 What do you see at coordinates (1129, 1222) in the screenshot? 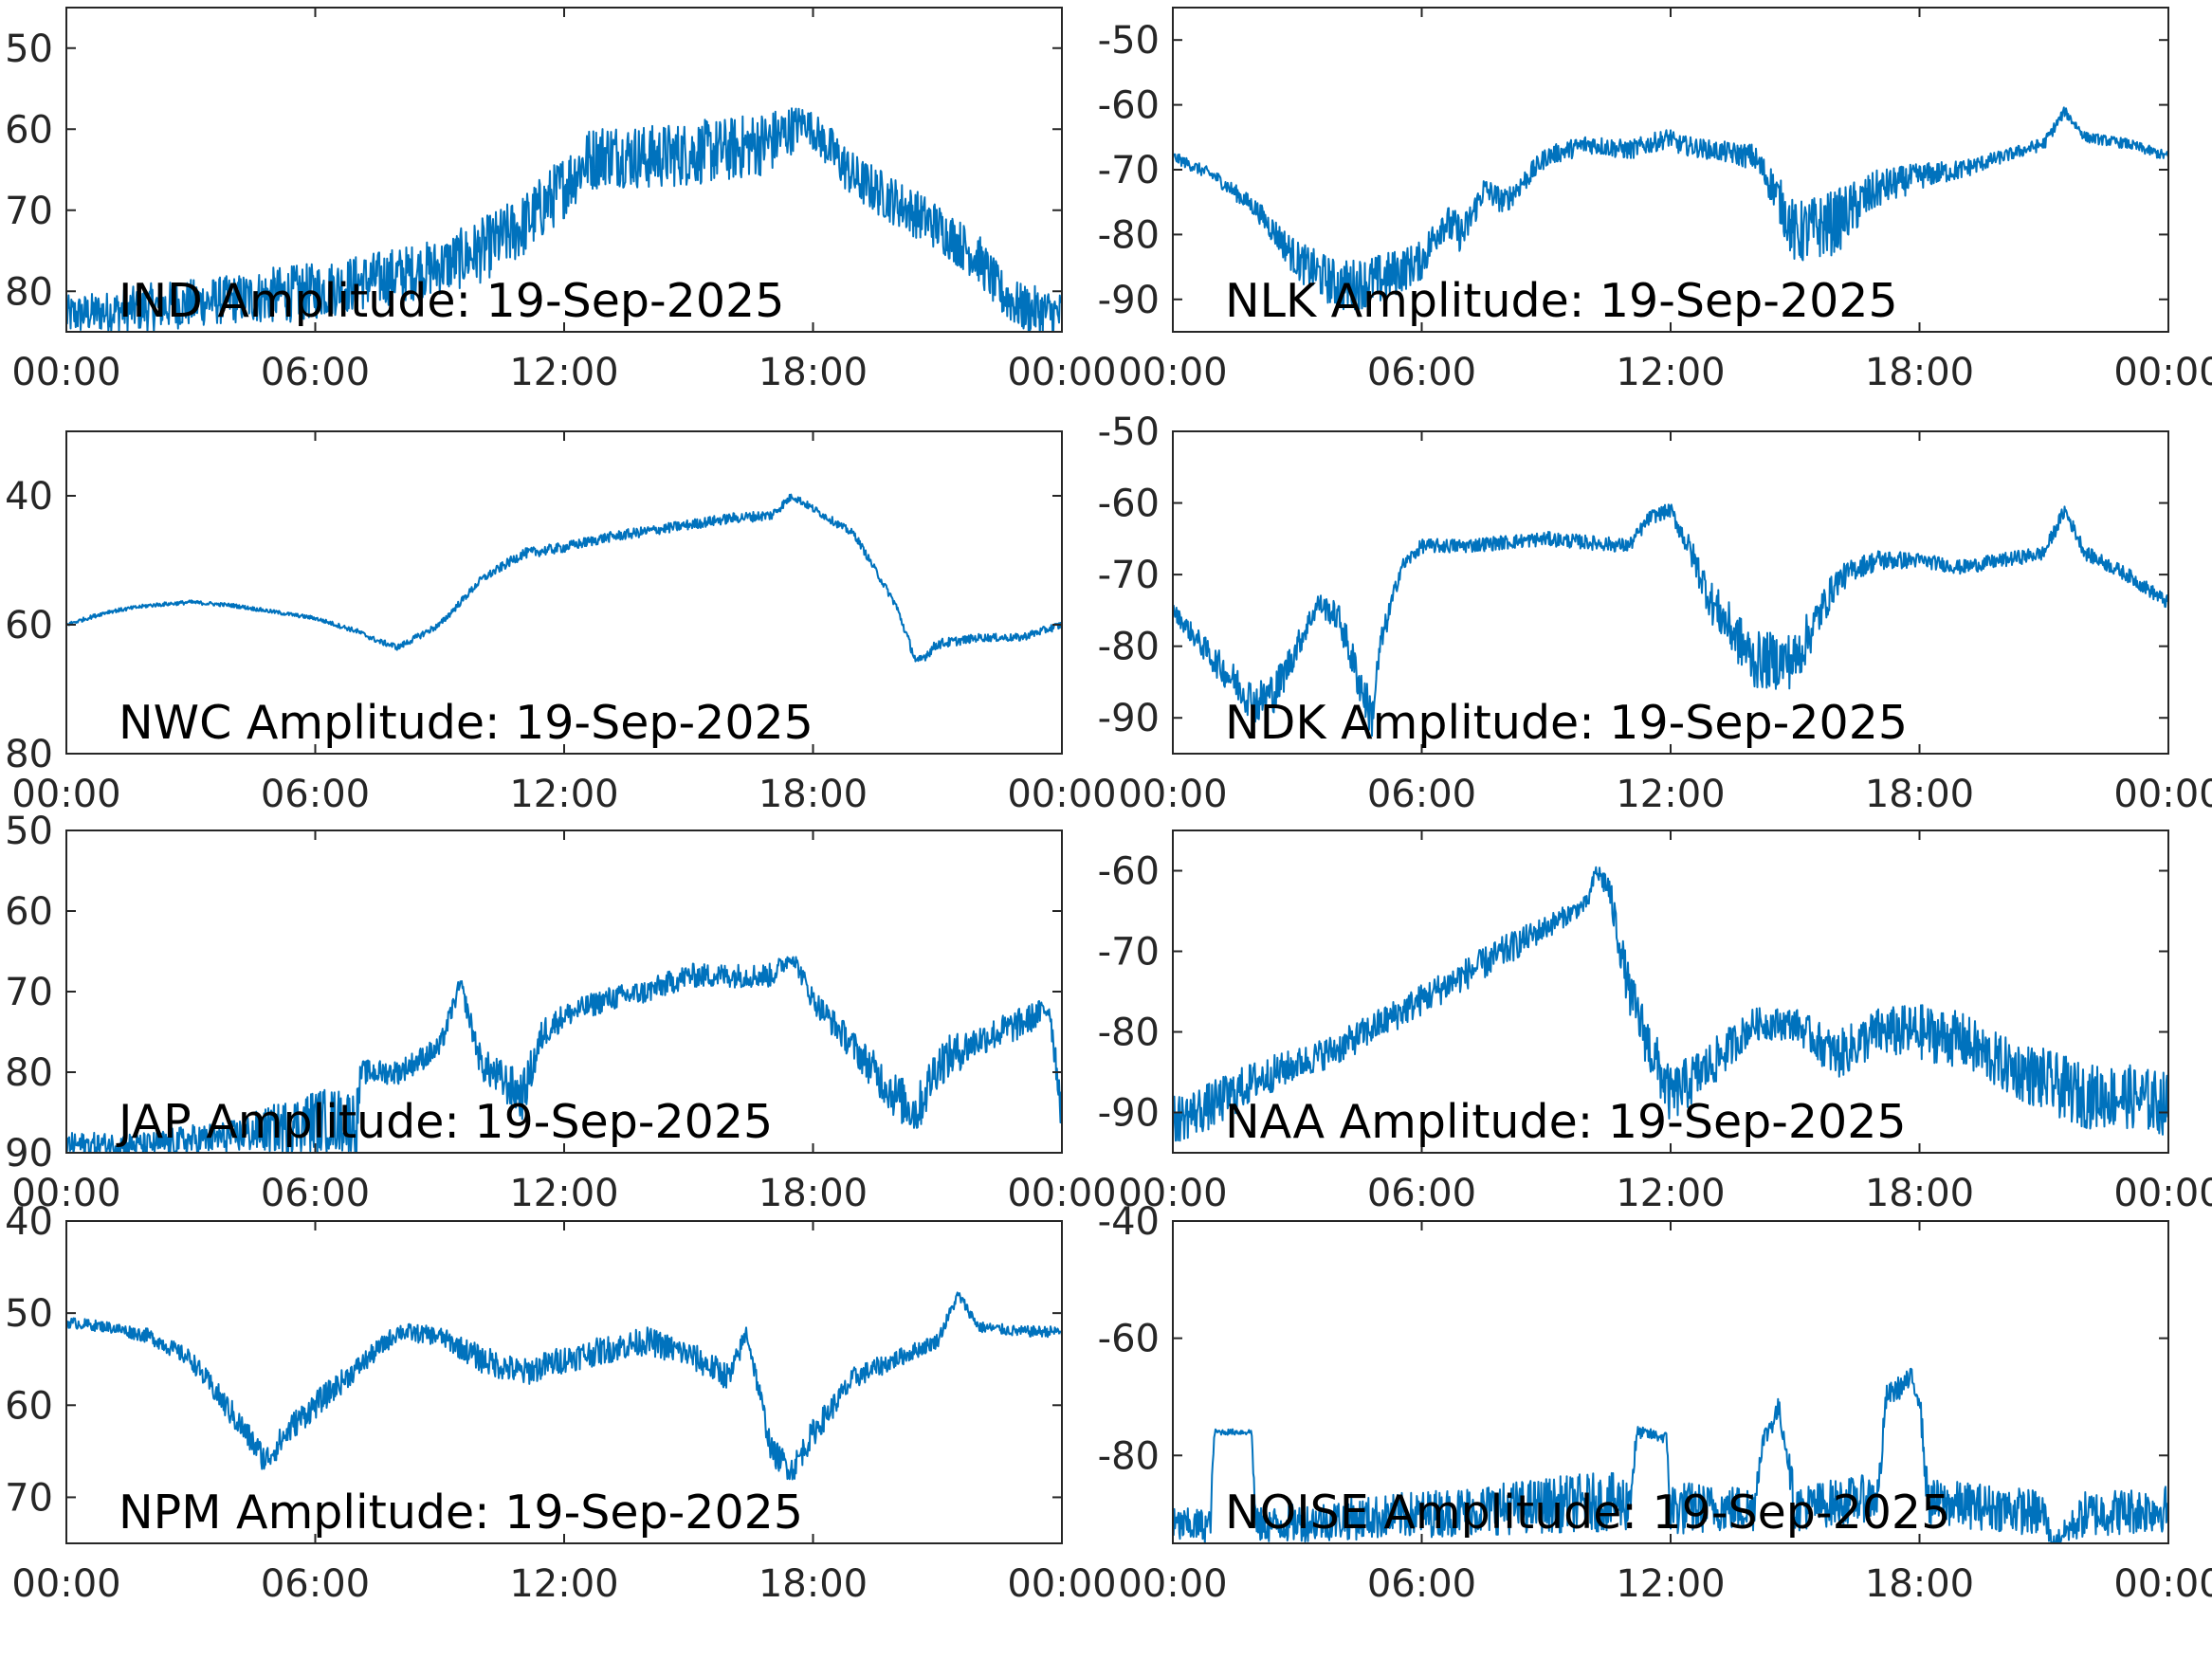
I see `y-tick-label: -40` at bounding box center [1129, 1222].